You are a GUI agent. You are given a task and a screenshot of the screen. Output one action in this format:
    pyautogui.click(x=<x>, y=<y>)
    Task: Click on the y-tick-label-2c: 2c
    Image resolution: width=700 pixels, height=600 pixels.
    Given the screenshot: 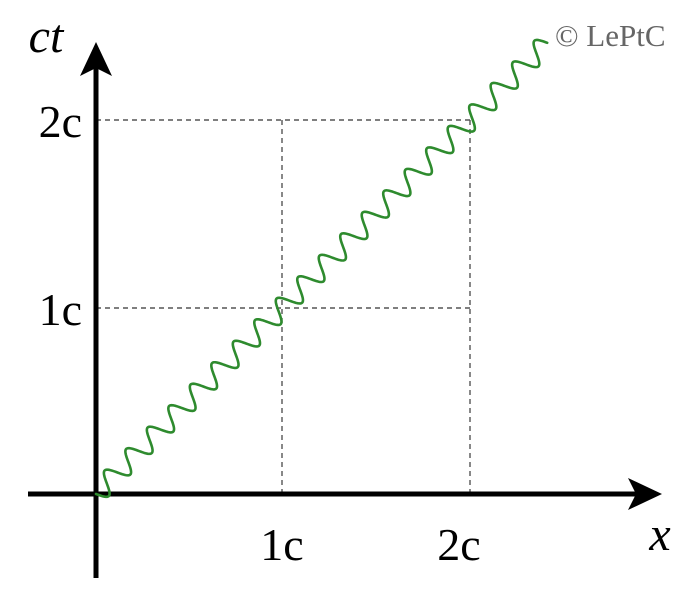 What is the action you would take?
    pyautogui.click(x=60, y=121)
    